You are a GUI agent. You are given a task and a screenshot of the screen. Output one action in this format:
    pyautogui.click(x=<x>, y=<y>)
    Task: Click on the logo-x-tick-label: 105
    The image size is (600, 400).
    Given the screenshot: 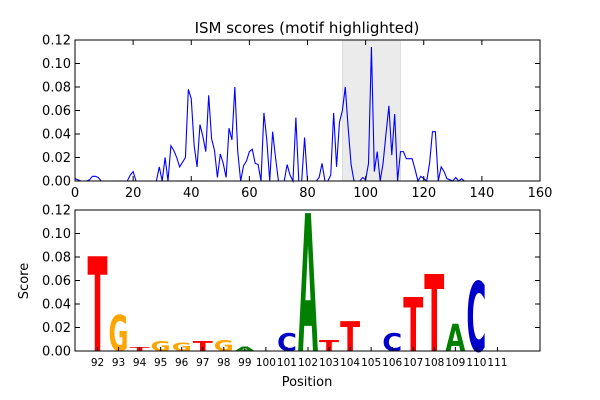 What is the action you would take?
    pyautogui.click(x=371, y=363)
    